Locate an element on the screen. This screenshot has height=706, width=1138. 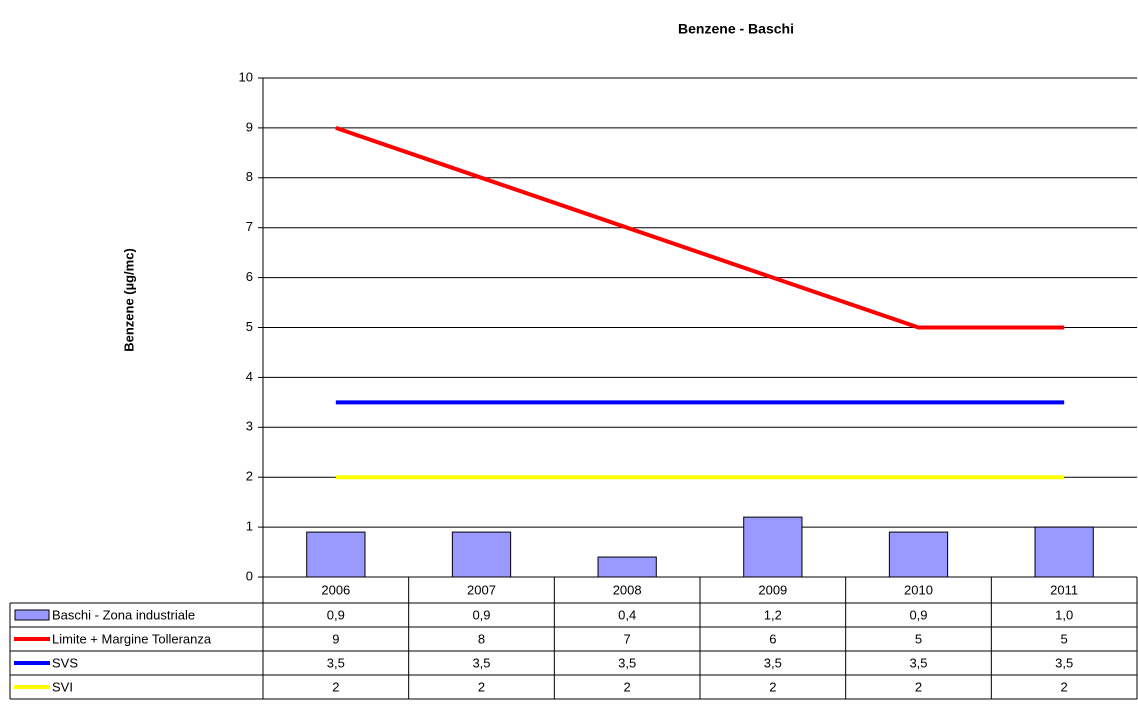
x-tick-label: 2008 is located at coordinates (627, 589).